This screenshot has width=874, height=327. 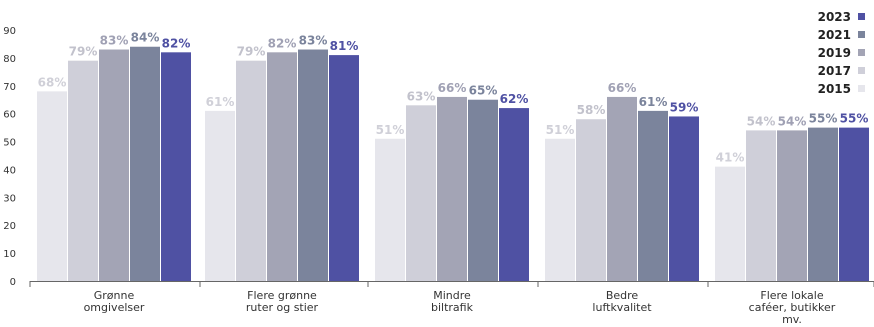 I want to click on y-tick-label: 40, so click(x=9, y=170).